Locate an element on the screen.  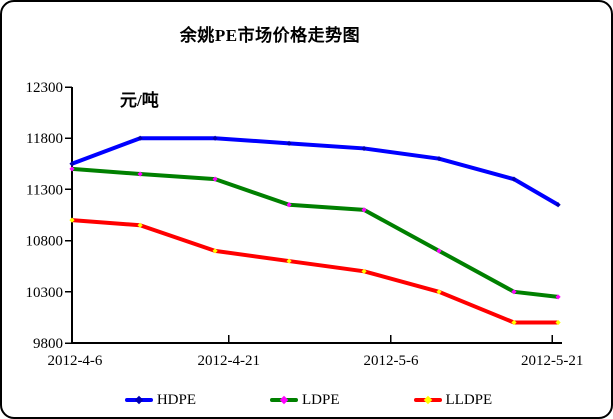
x-tick-label: 2012-4-6 is located at coordinates (74, 361).